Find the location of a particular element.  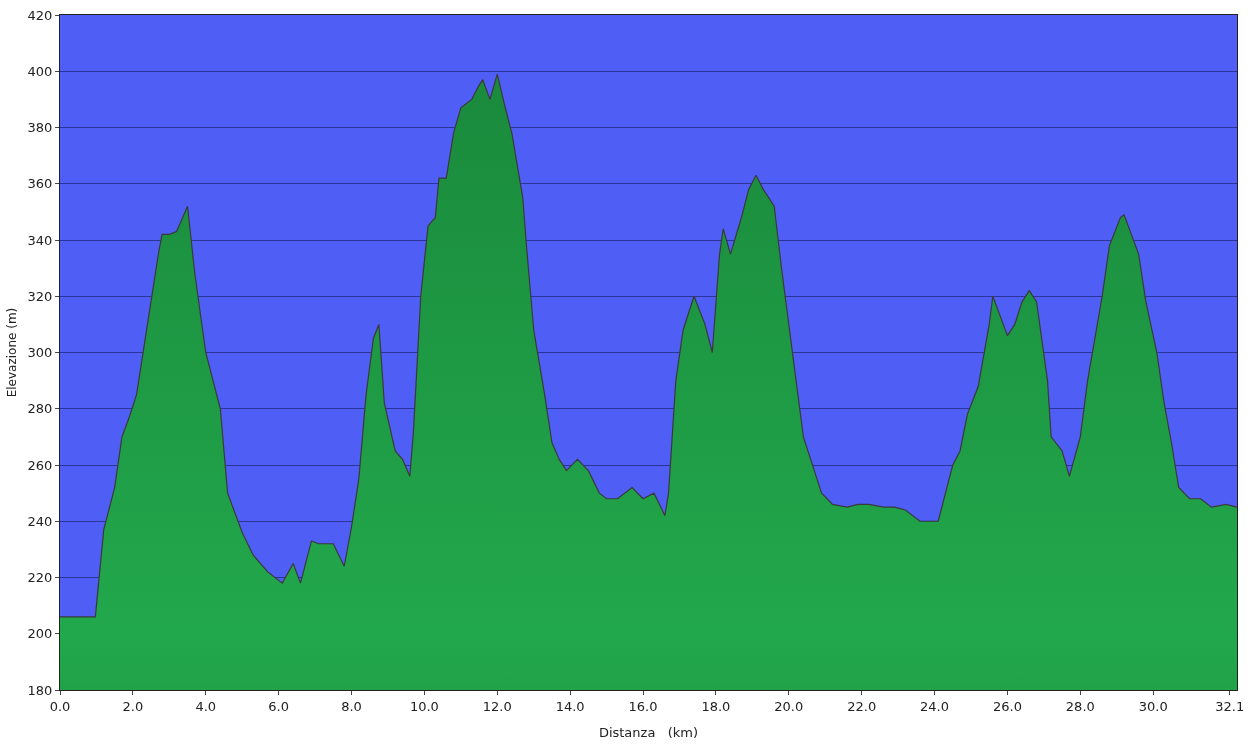

y-tick-label: 340 is located at coordinates (40, 240).